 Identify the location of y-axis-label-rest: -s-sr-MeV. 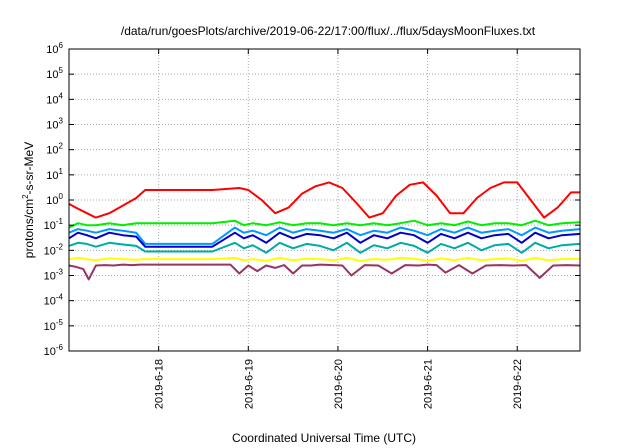
(29, 168).